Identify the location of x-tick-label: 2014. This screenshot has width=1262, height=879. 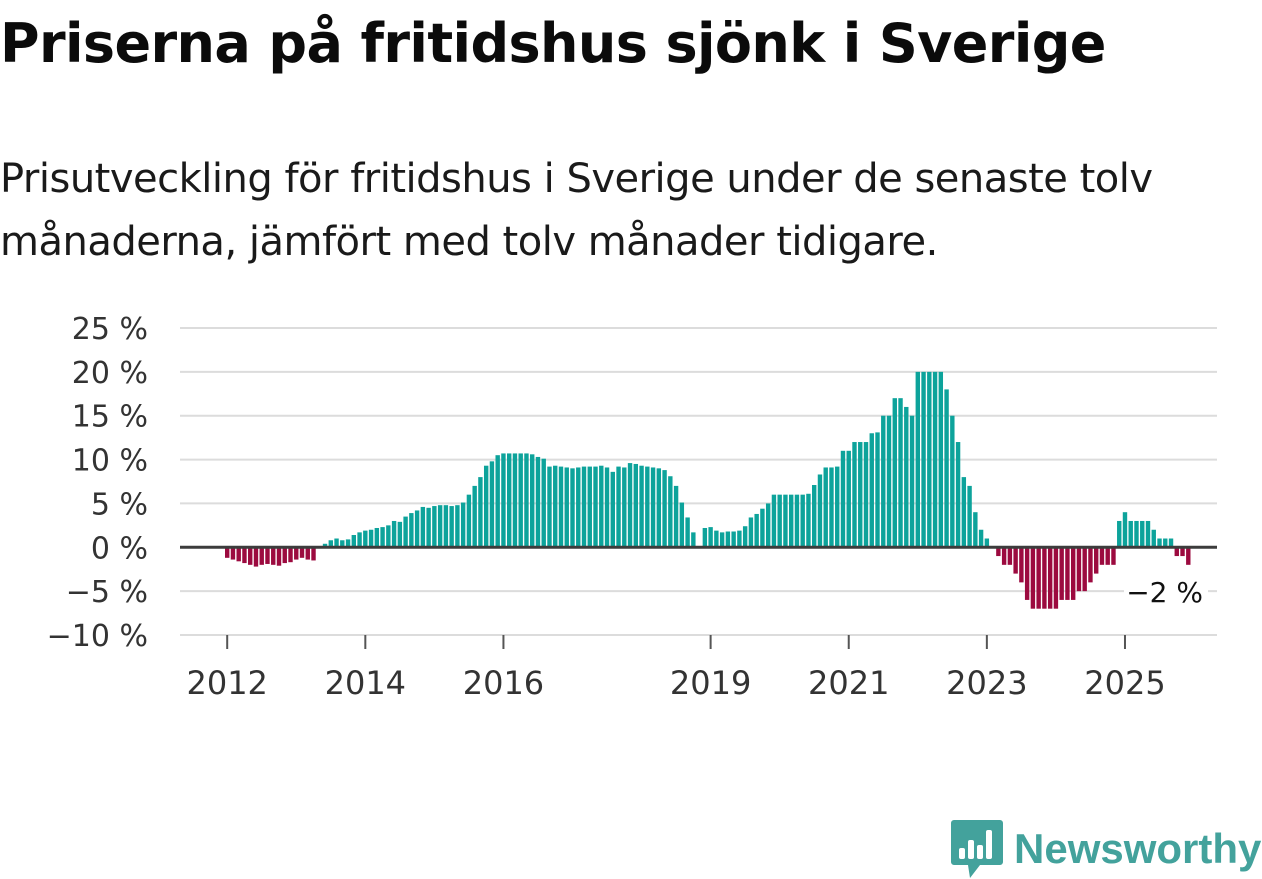
(365, 683).